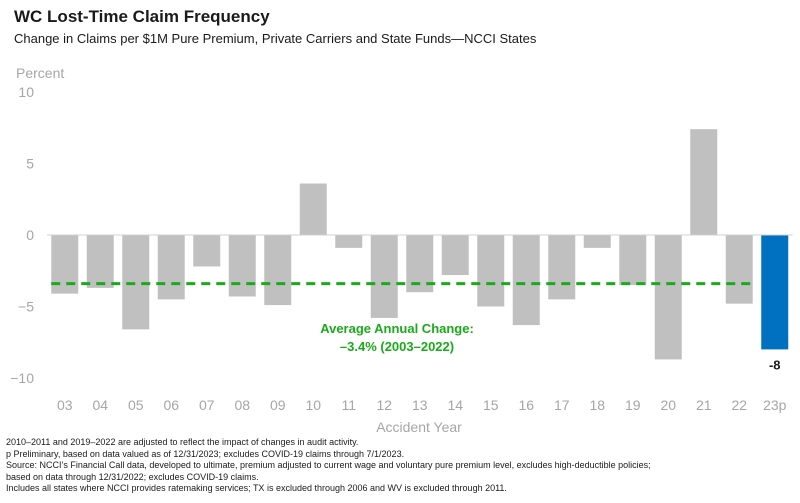 The height and width of the screenshot is (503, 800). Describe the element at coordinates (30, 235) in the screenshot. I see `y-tick-label: 0` at that location.